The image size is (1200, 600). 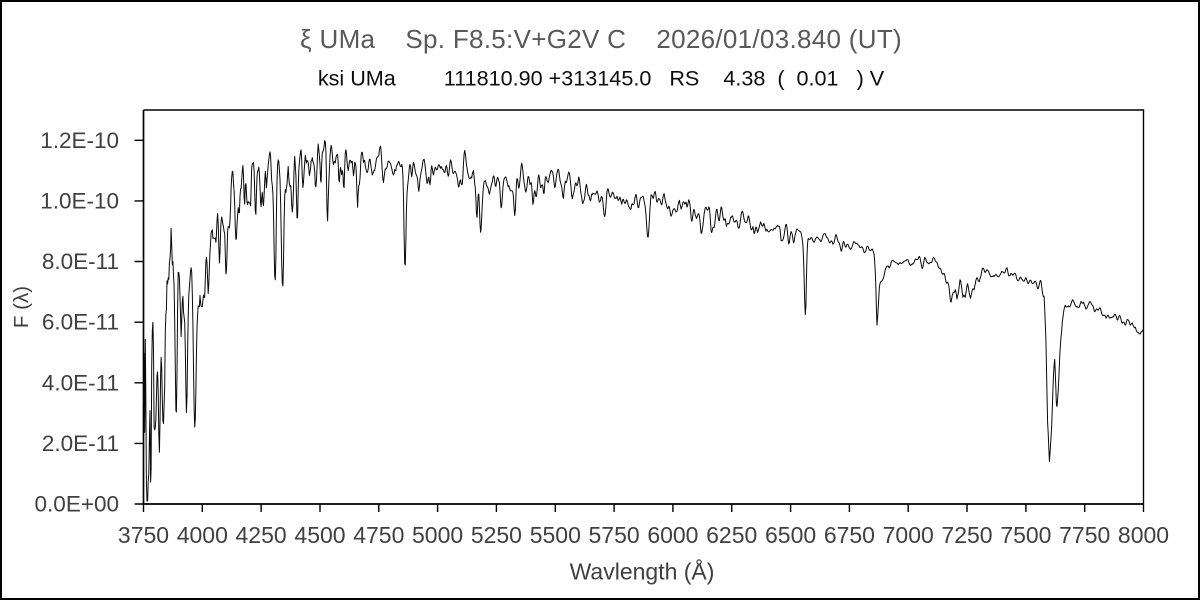 I want to click on svg-text: 0.0E+00, so click(x=77, y=504).